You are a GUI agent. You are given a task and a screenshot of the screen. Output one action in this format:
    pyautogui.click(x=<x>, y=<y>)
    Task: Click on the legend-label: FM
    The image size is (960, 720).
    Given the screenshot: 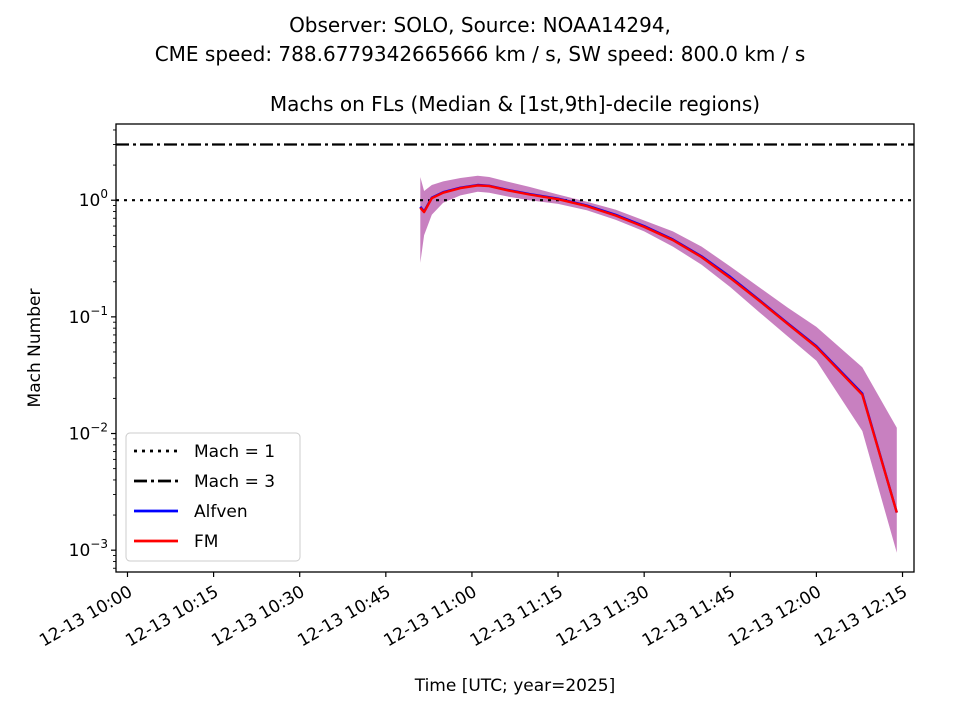 What is the action you would take?
    pyautogui.click(x=206, y=542)
    